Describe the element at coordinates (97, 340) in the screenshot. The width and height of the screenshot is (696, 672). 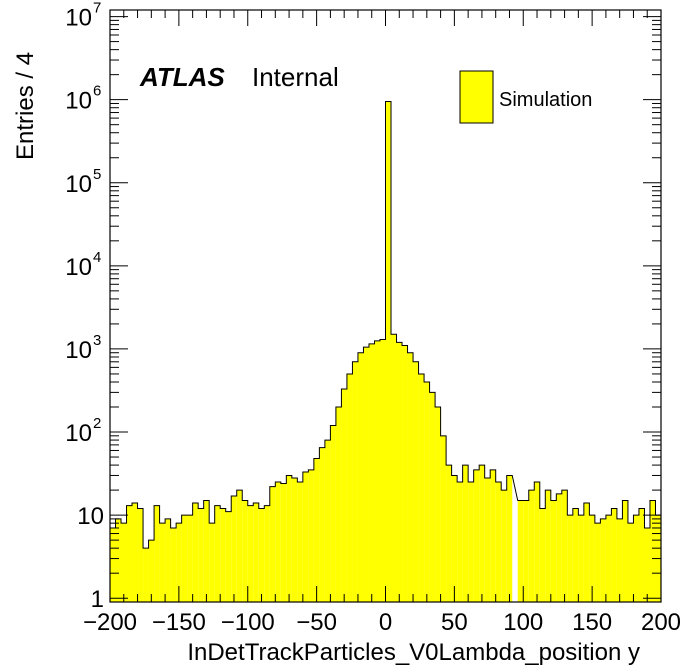
I see `y-tick-exponent: 3` at that location.